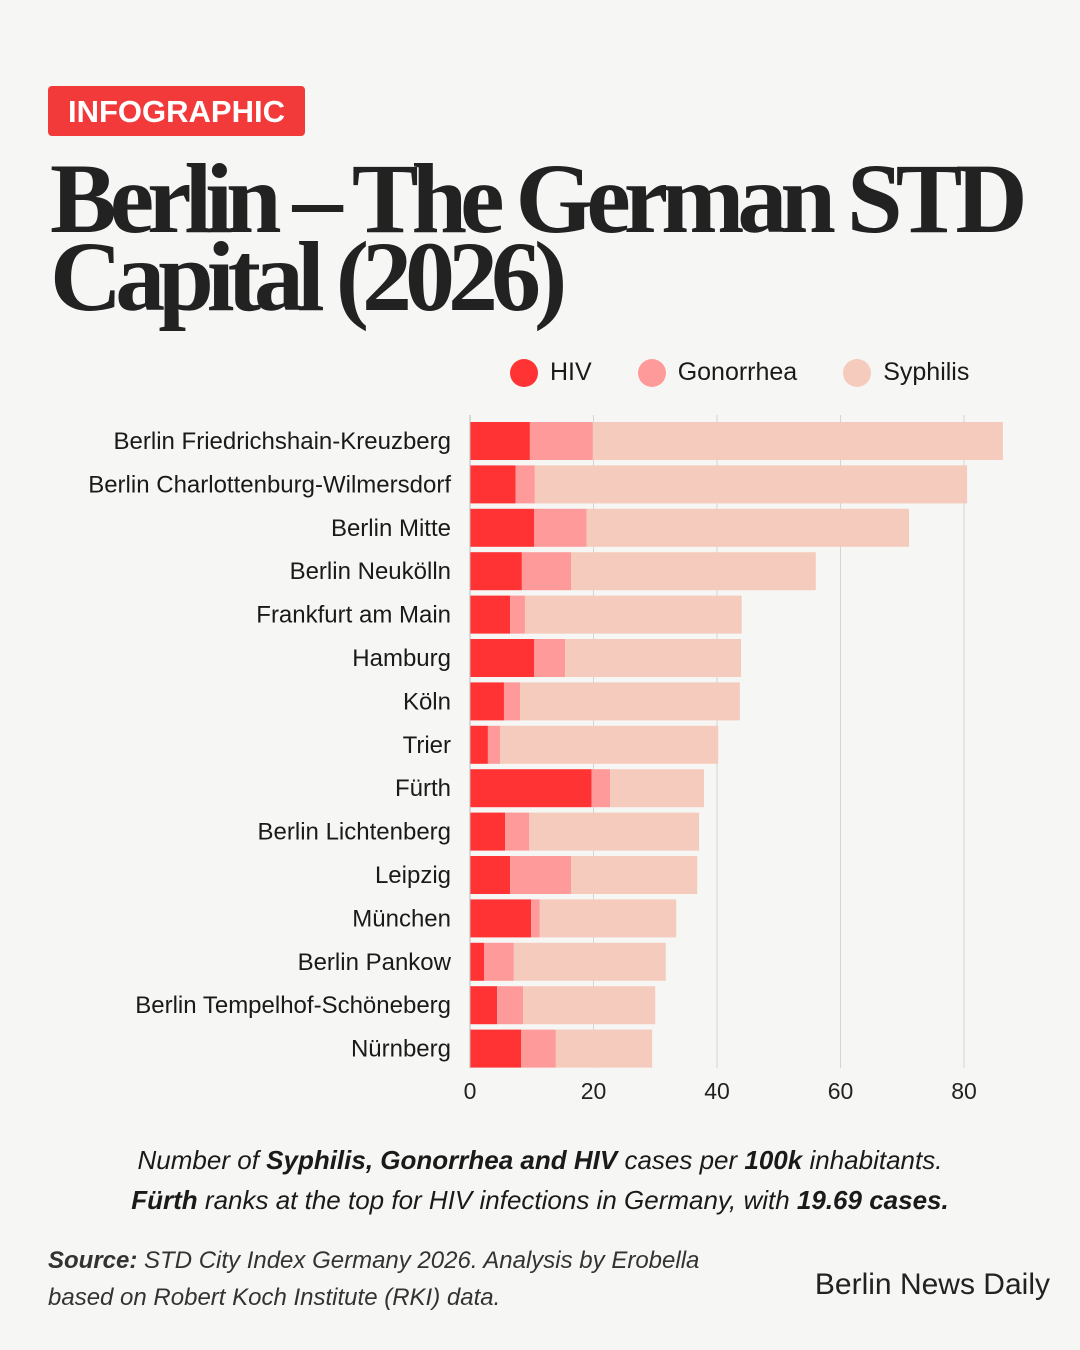 The image size is (1080, 1350). What do you see at coordinates (269, 484) in the screenshot?
I see `category-label: Berlin Charlottenburg-Wilmersdorf` at bounding box center [269, 484].